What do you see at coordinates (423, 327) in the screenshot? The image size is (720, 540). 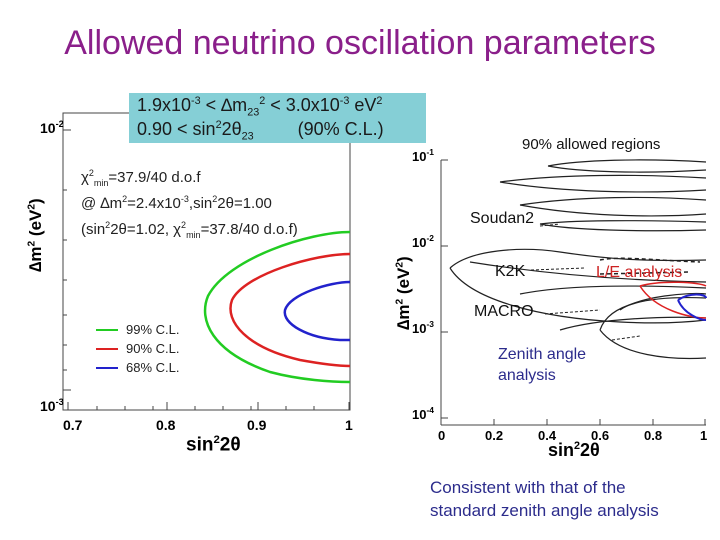 I see `right-ytick: 10⁻³` at bounding box center [423, 327].